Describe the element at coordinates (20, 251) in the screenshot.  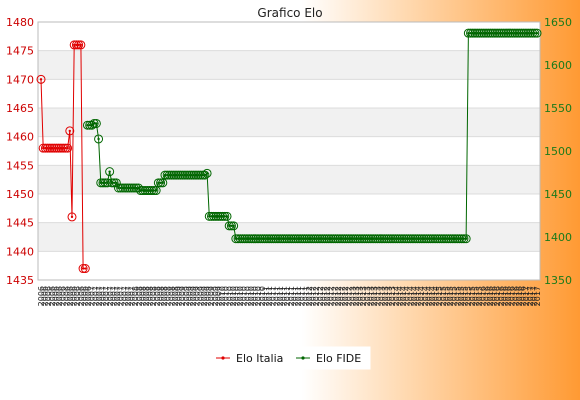
I see `y-left-tick-label: 1440` at that location.